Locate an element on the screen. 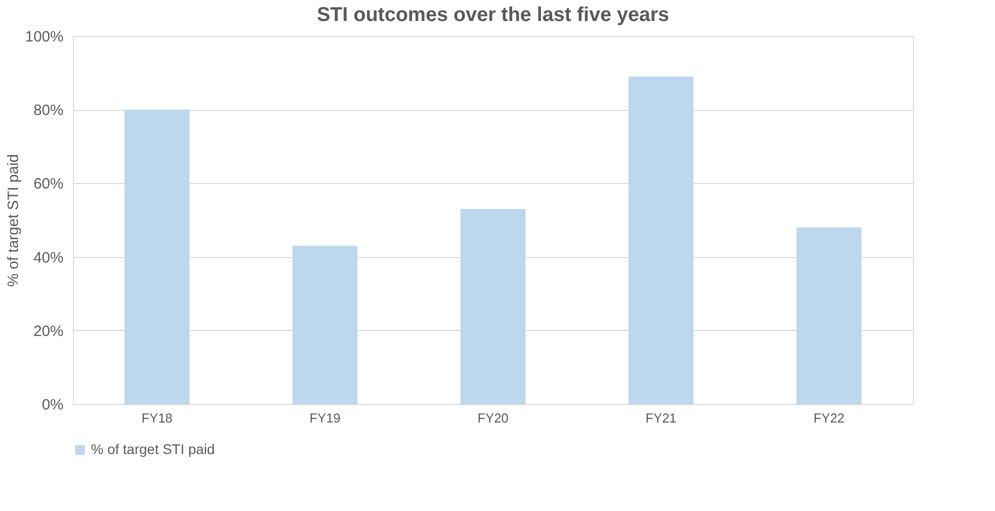 This screenshot has width=995, height=511. x-tick-label: FY18 is located at coordinates (157, 418).